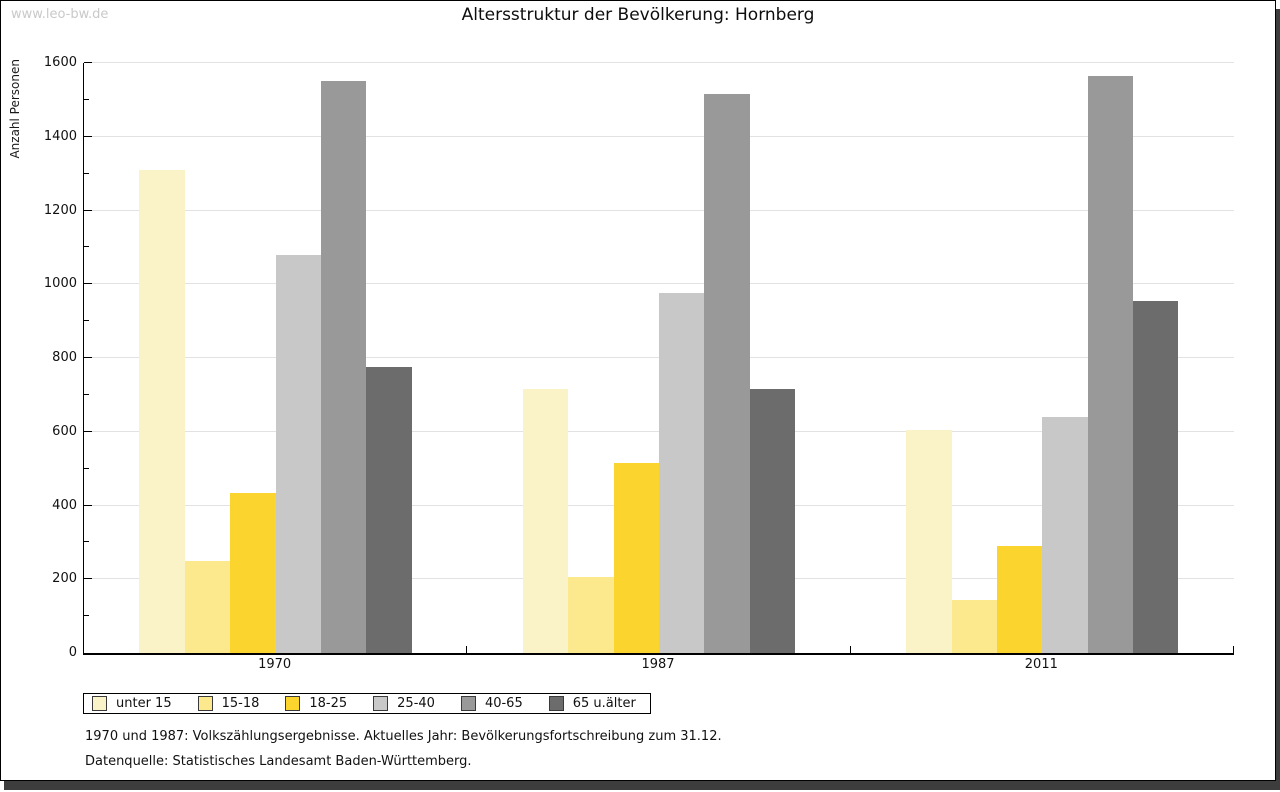 The width and height of the screenshot is (1280, 792). What do you see at coordinates (39, 396) in the screenshot?
I see `y-axis-tick-labels: 0 200 400 600 800 1000 1200 1400 1600` at bounding box center [39, 396].